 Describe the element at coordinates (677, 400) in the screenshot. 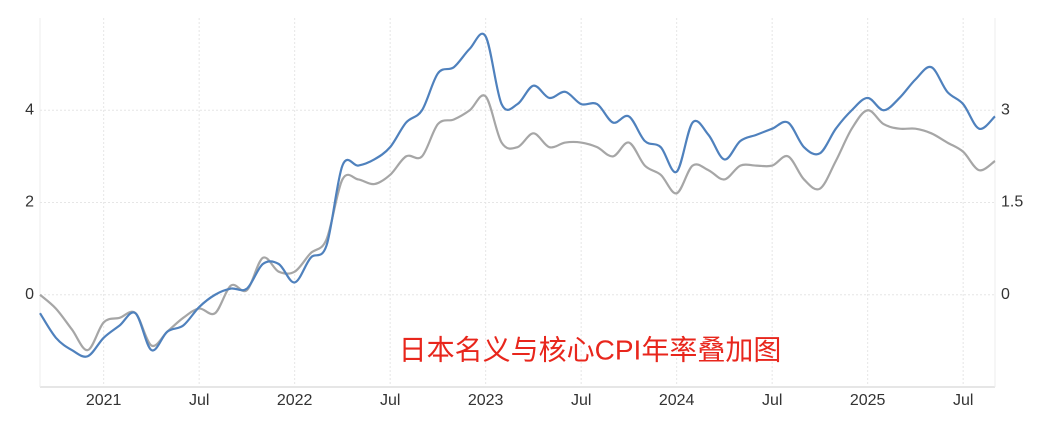

I see `x-tick-label: 2024` at that location.